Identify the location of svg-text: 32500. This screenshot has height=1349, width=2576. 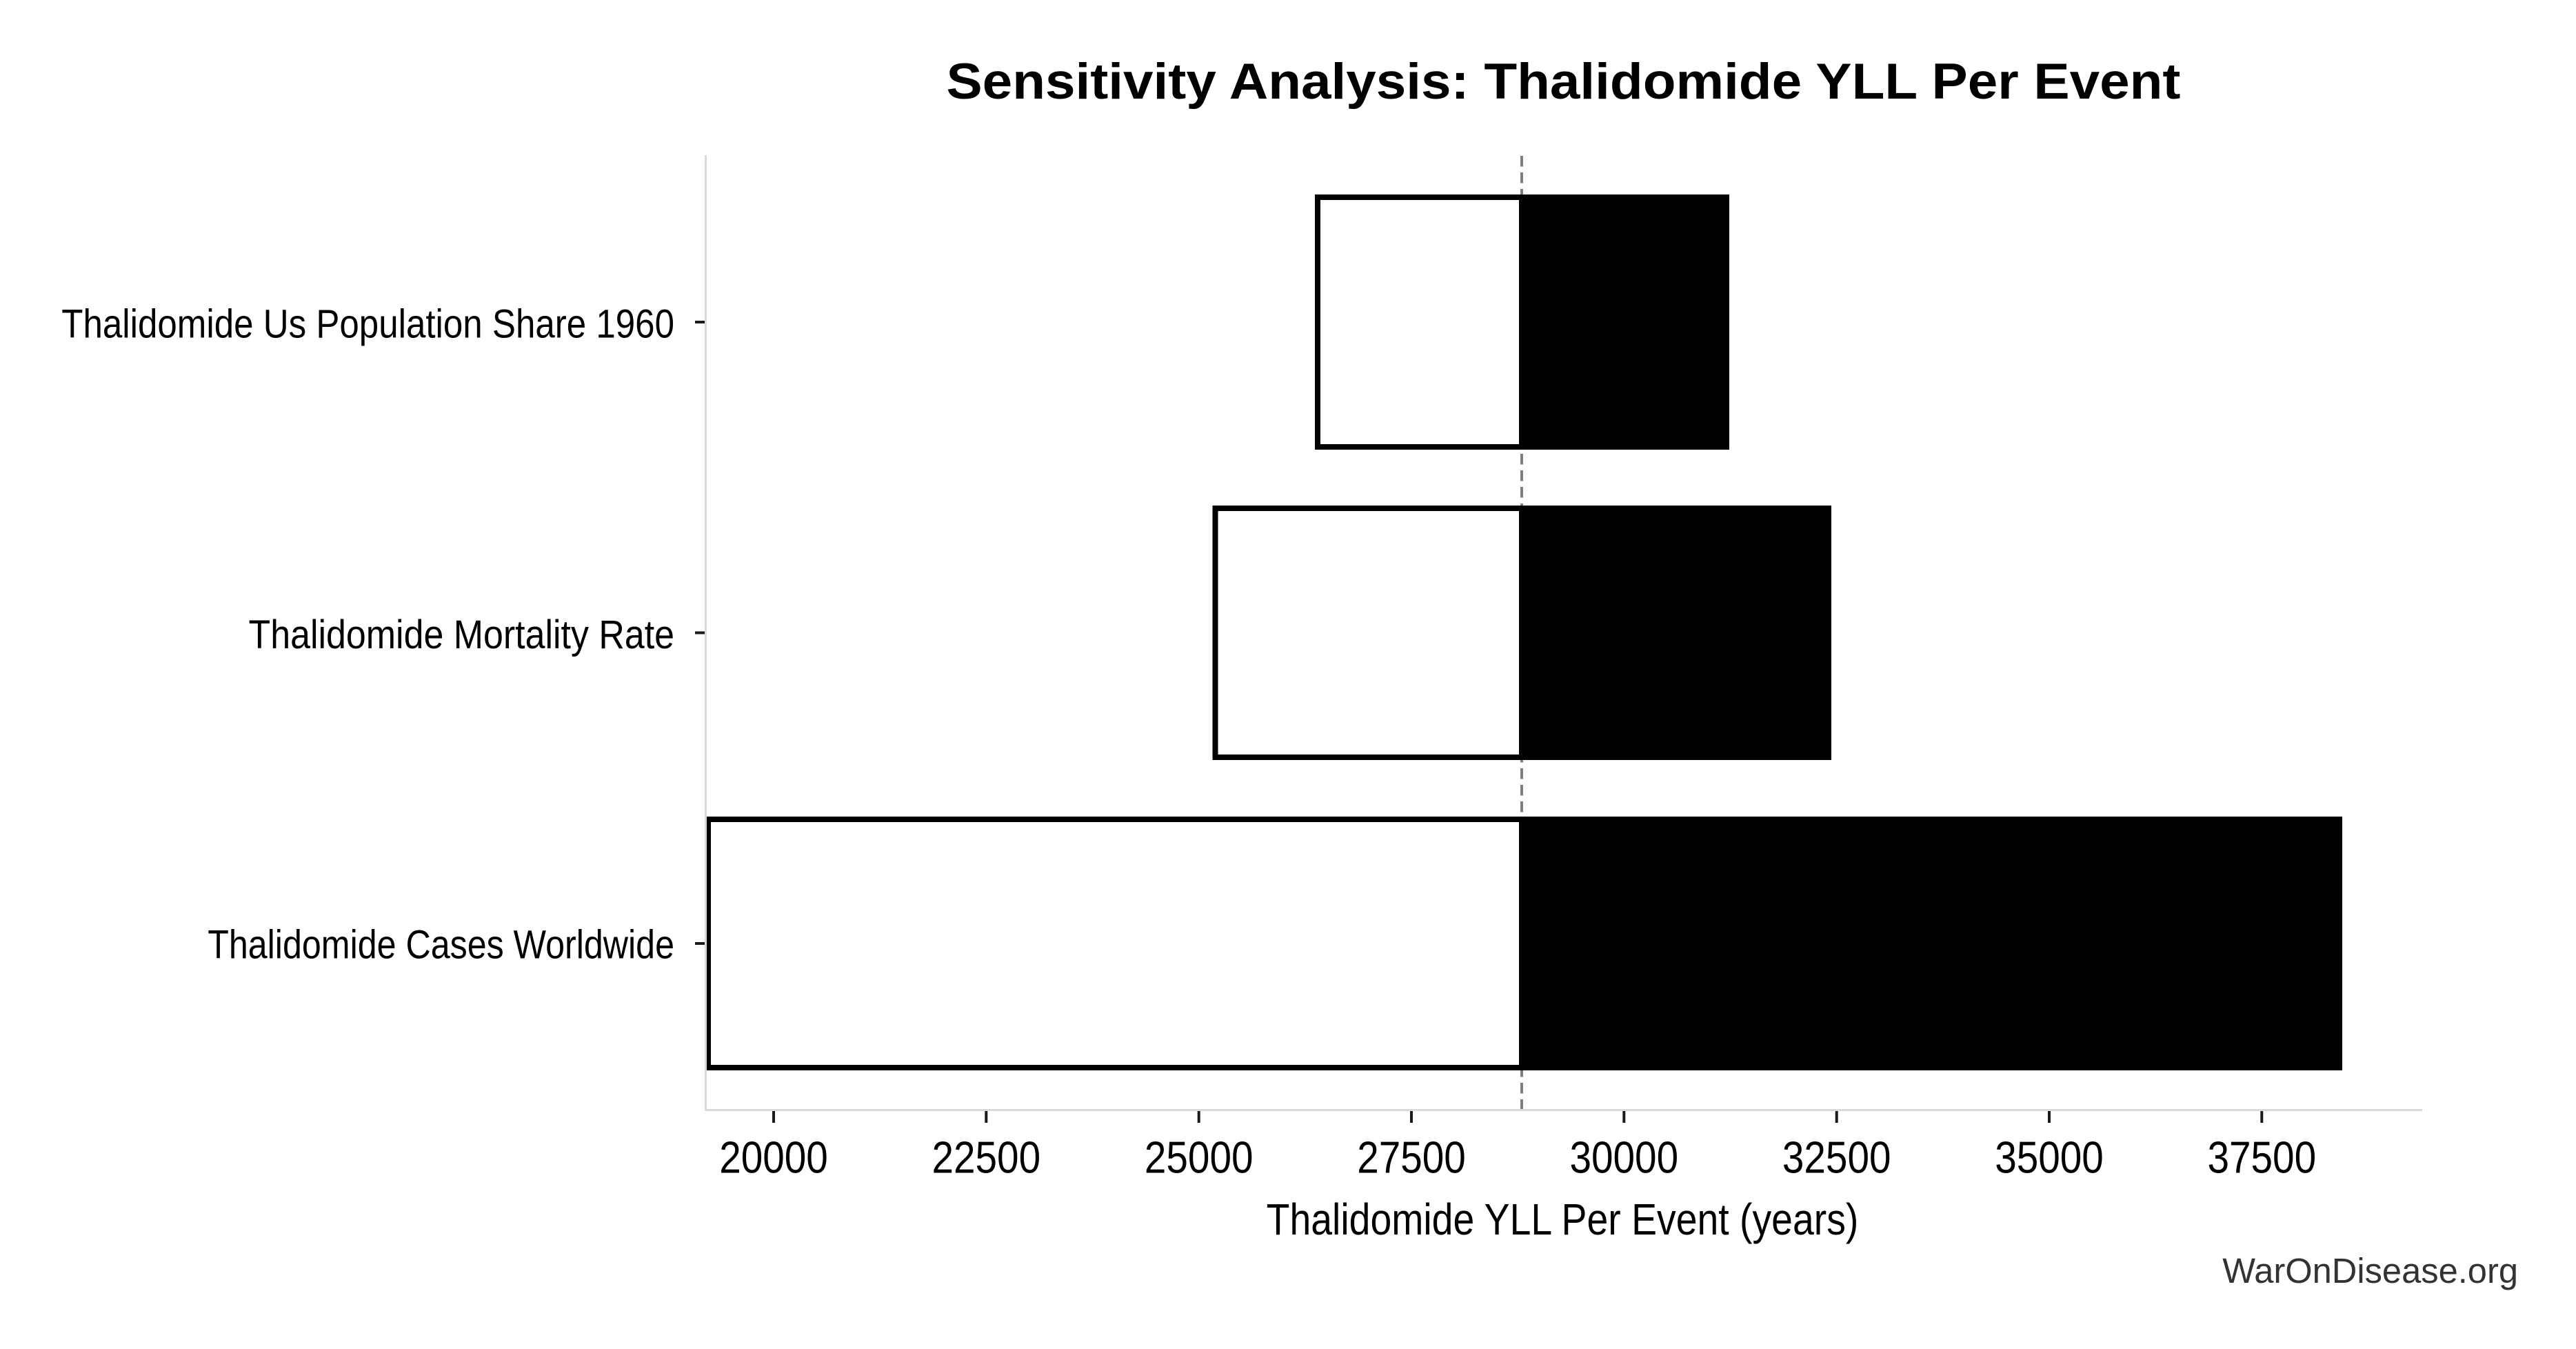
(1836, 1158).